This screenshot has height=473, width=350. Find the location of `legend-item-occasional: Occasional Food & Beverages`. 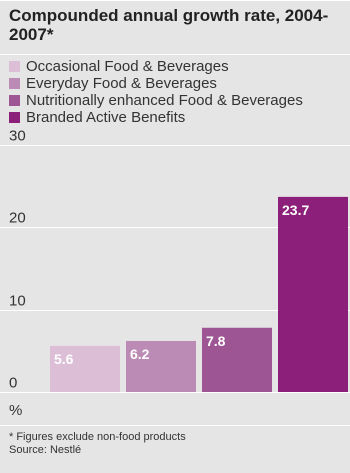

legend-item-occasional: Occasional Food & Beverages is located at coordinates (156, 66).